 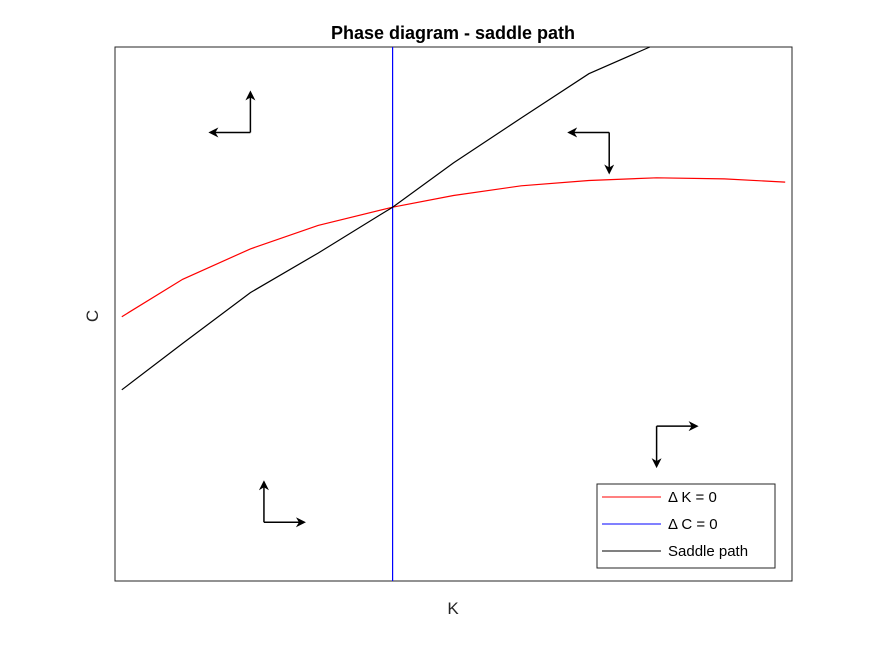 What do you see at coordinates (92, 316) in the screenshot?
I see `y-axis-label: C` at bounding box center [92, 316].